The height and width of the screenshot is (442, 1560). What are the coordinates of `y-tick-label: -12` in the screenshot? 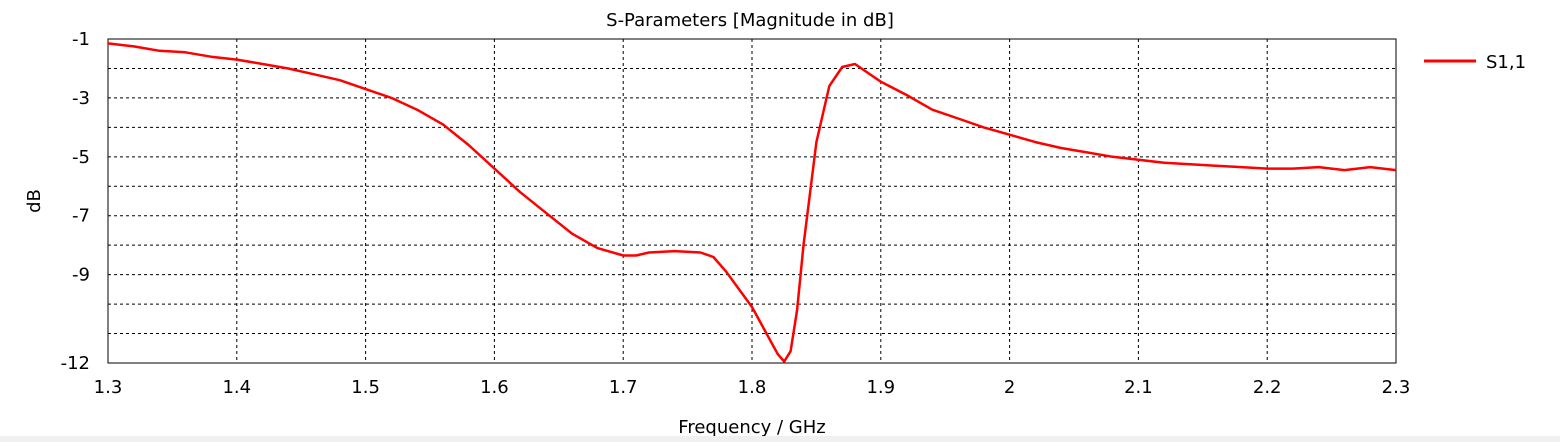 It's located at (75, 363).